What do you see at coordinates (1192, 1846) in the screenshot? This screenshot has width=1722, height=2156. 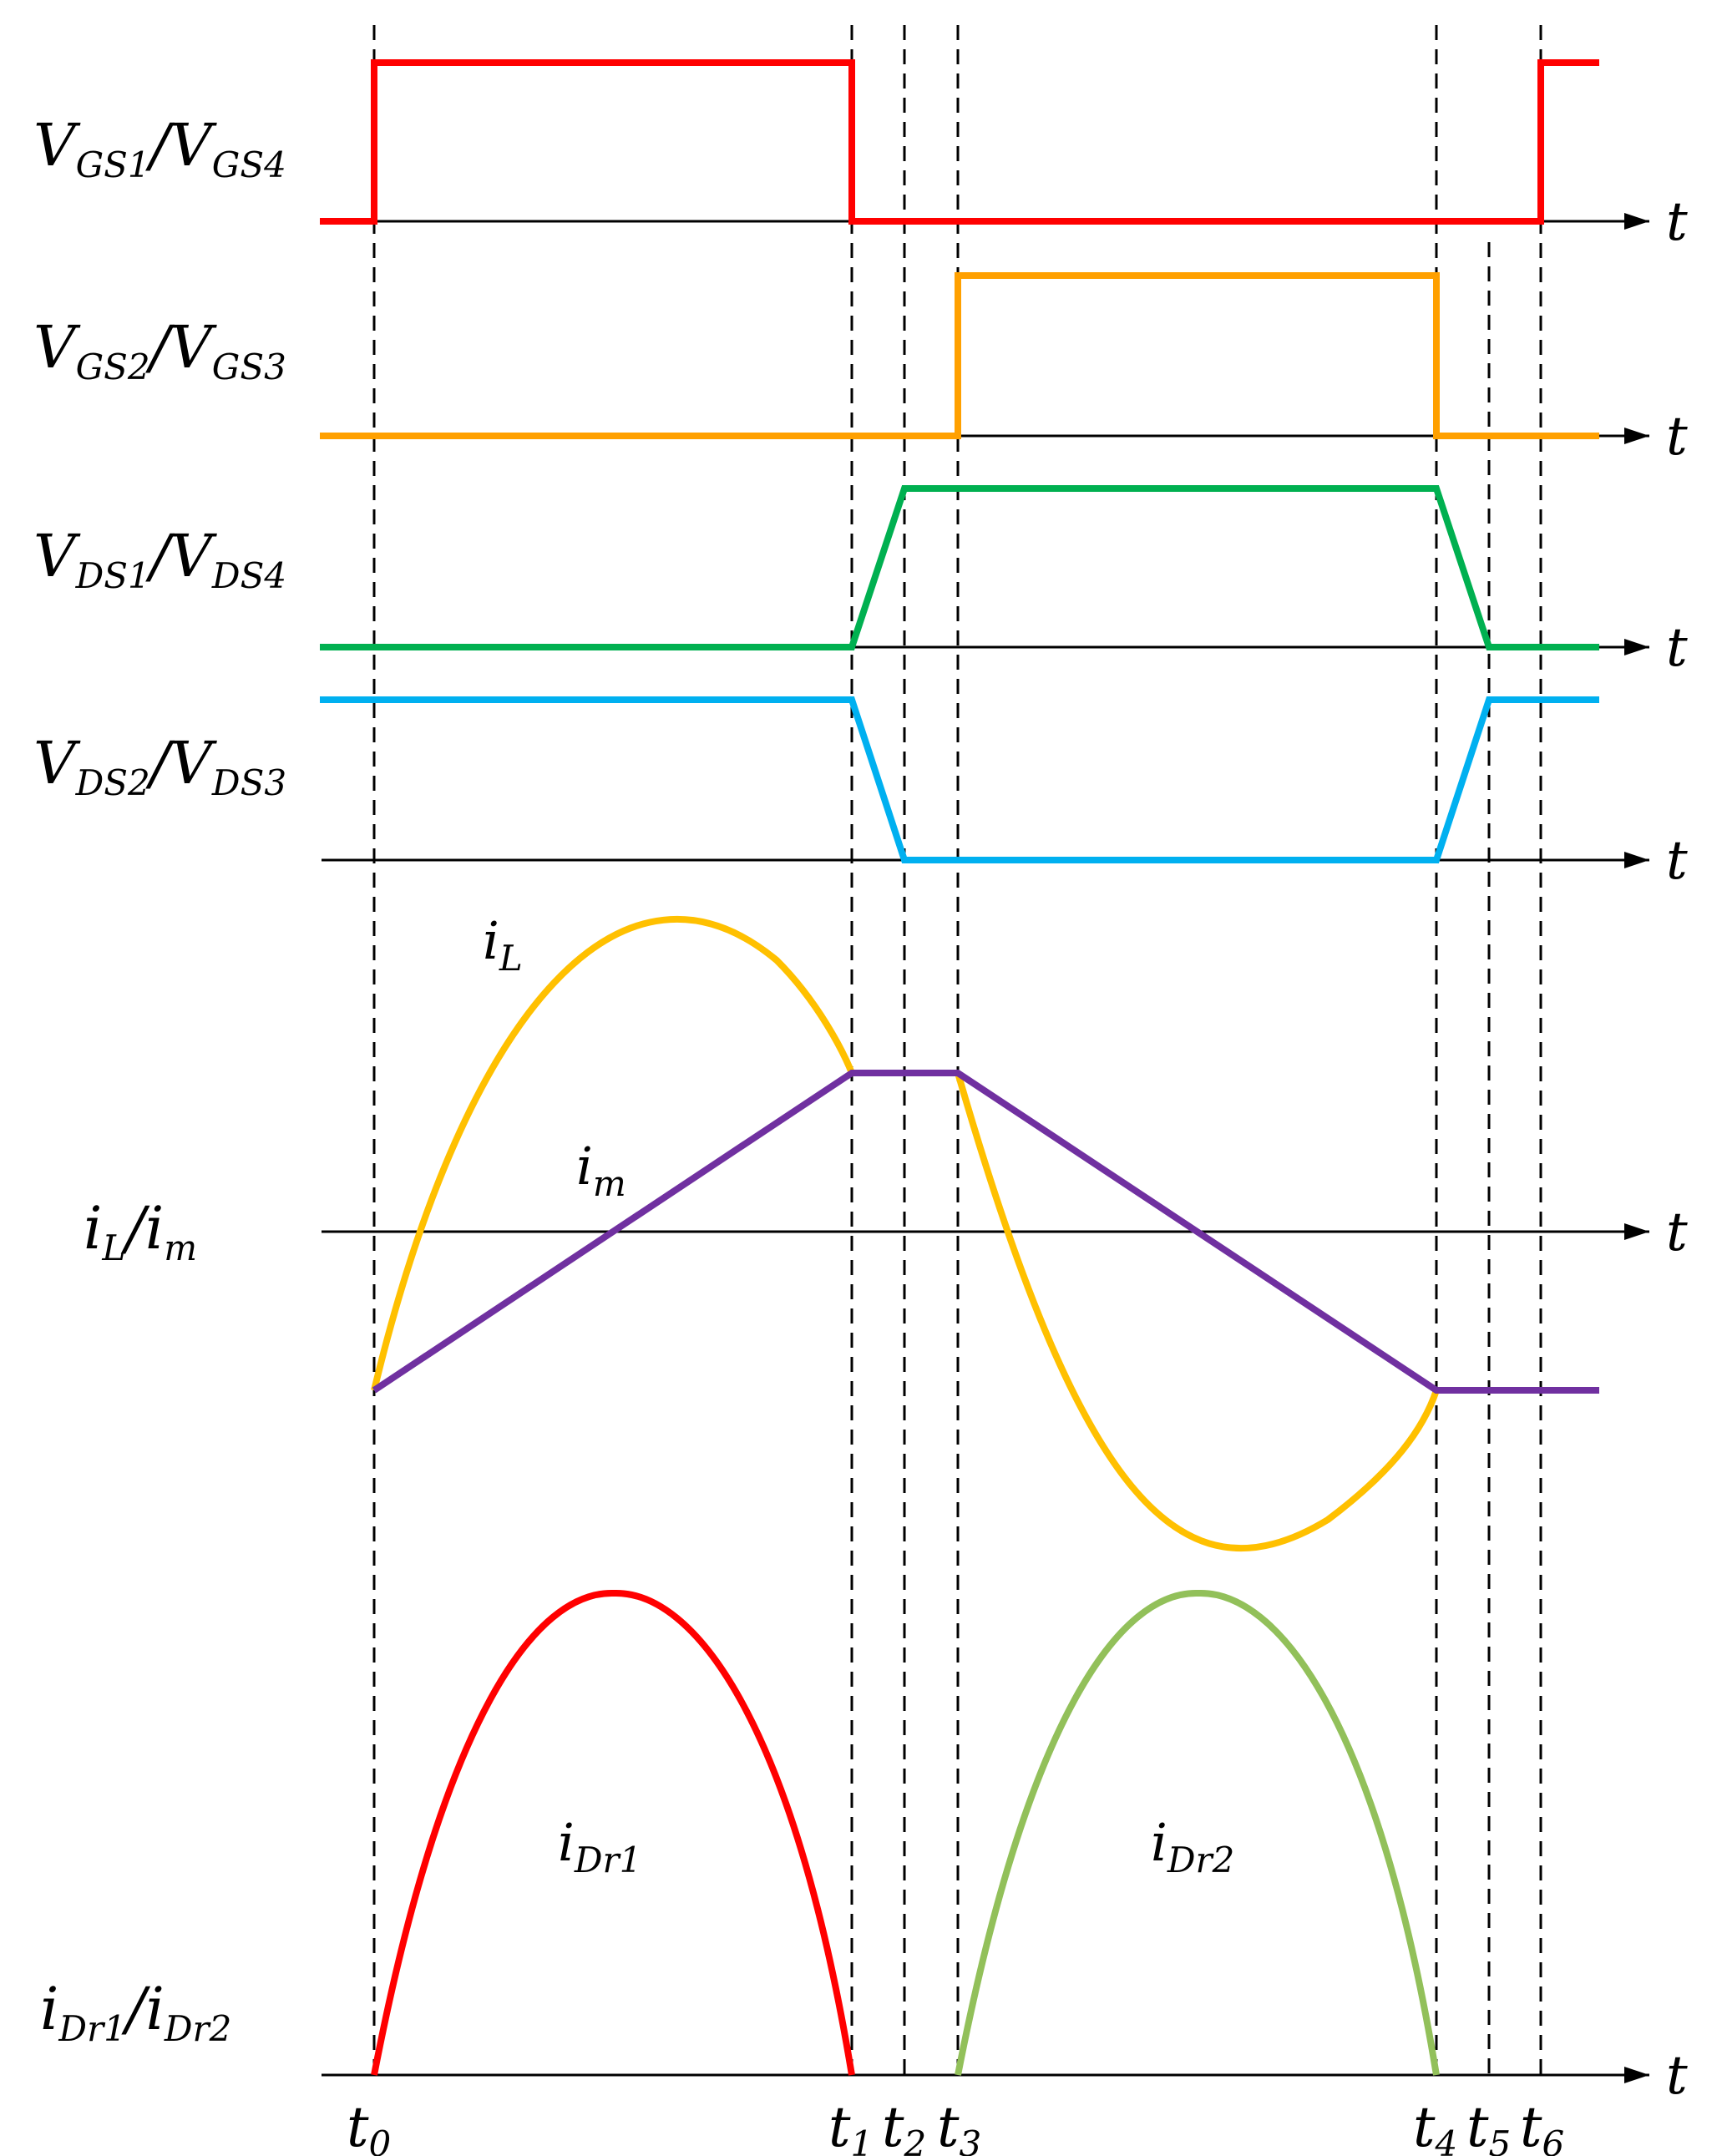 I see `curve-label-idr2: iDr2` at bounding box center [1192, 1846].